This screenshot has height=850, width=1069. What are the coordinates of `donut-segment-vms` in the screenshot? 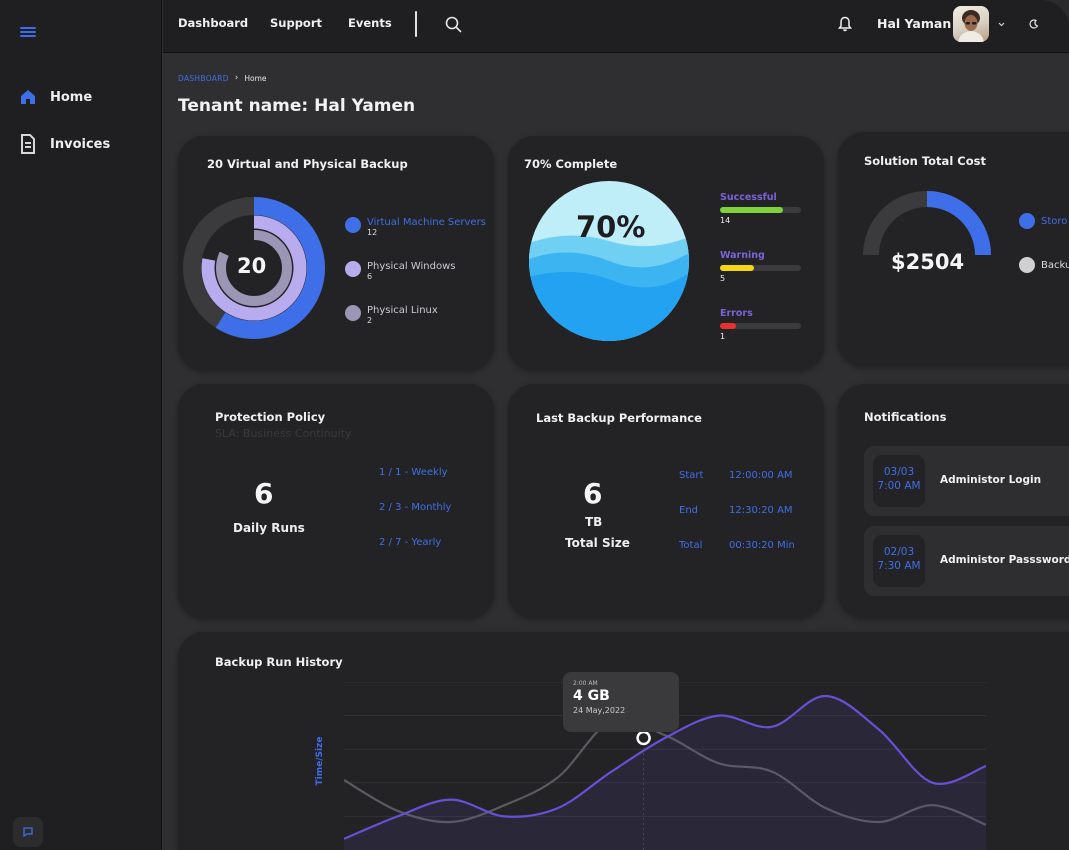 It's located at (254, 268).